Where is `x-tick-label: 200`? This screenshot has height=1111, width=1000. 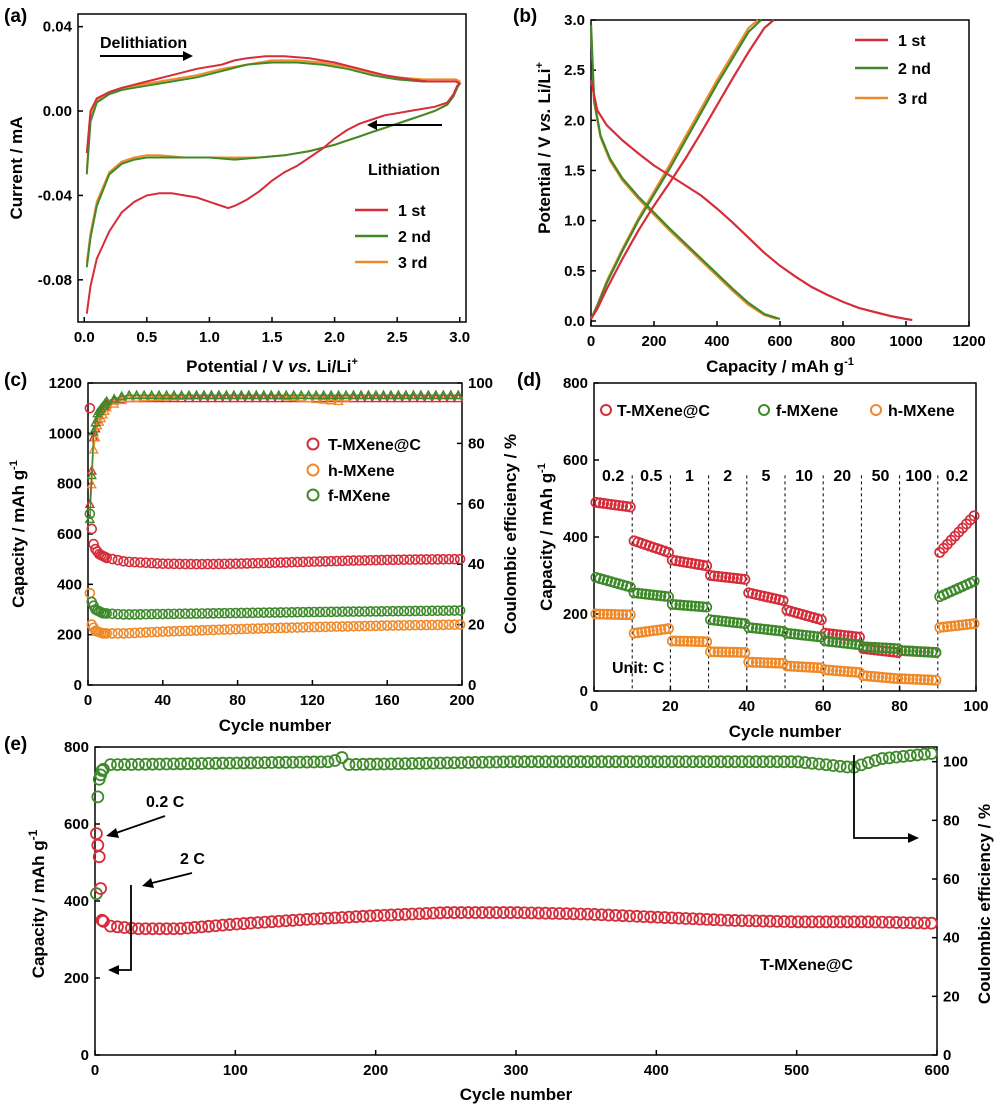 x-tick-label: 200 is located at coordinates (653, 341).